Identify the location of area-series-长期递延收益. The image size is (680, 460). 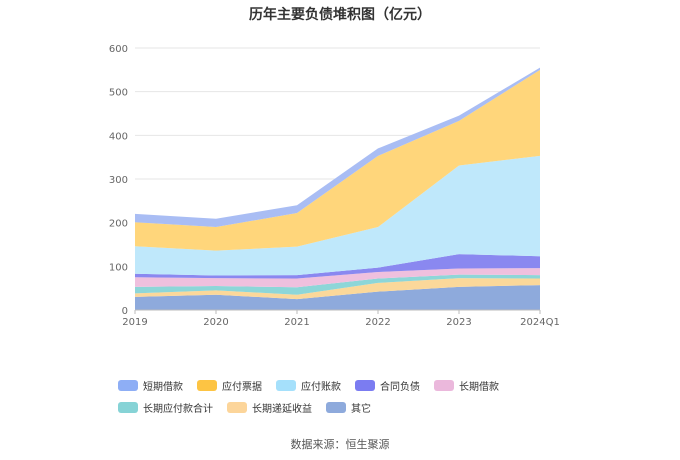
(337, 289).